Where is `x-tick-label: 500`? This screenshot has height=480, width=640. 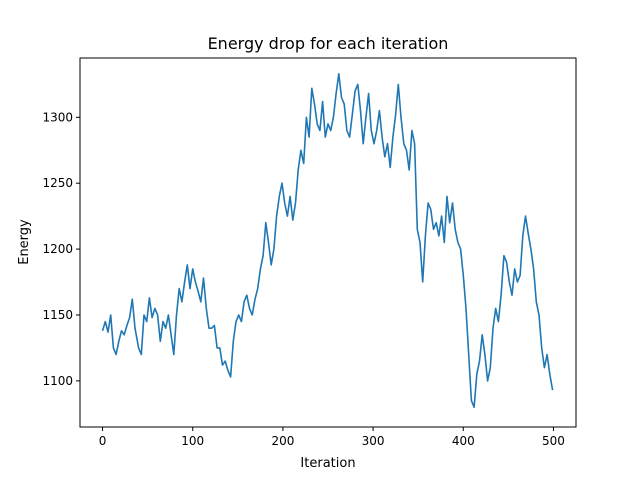 x-tick-label: 500 is located at coordinates (553, 441).